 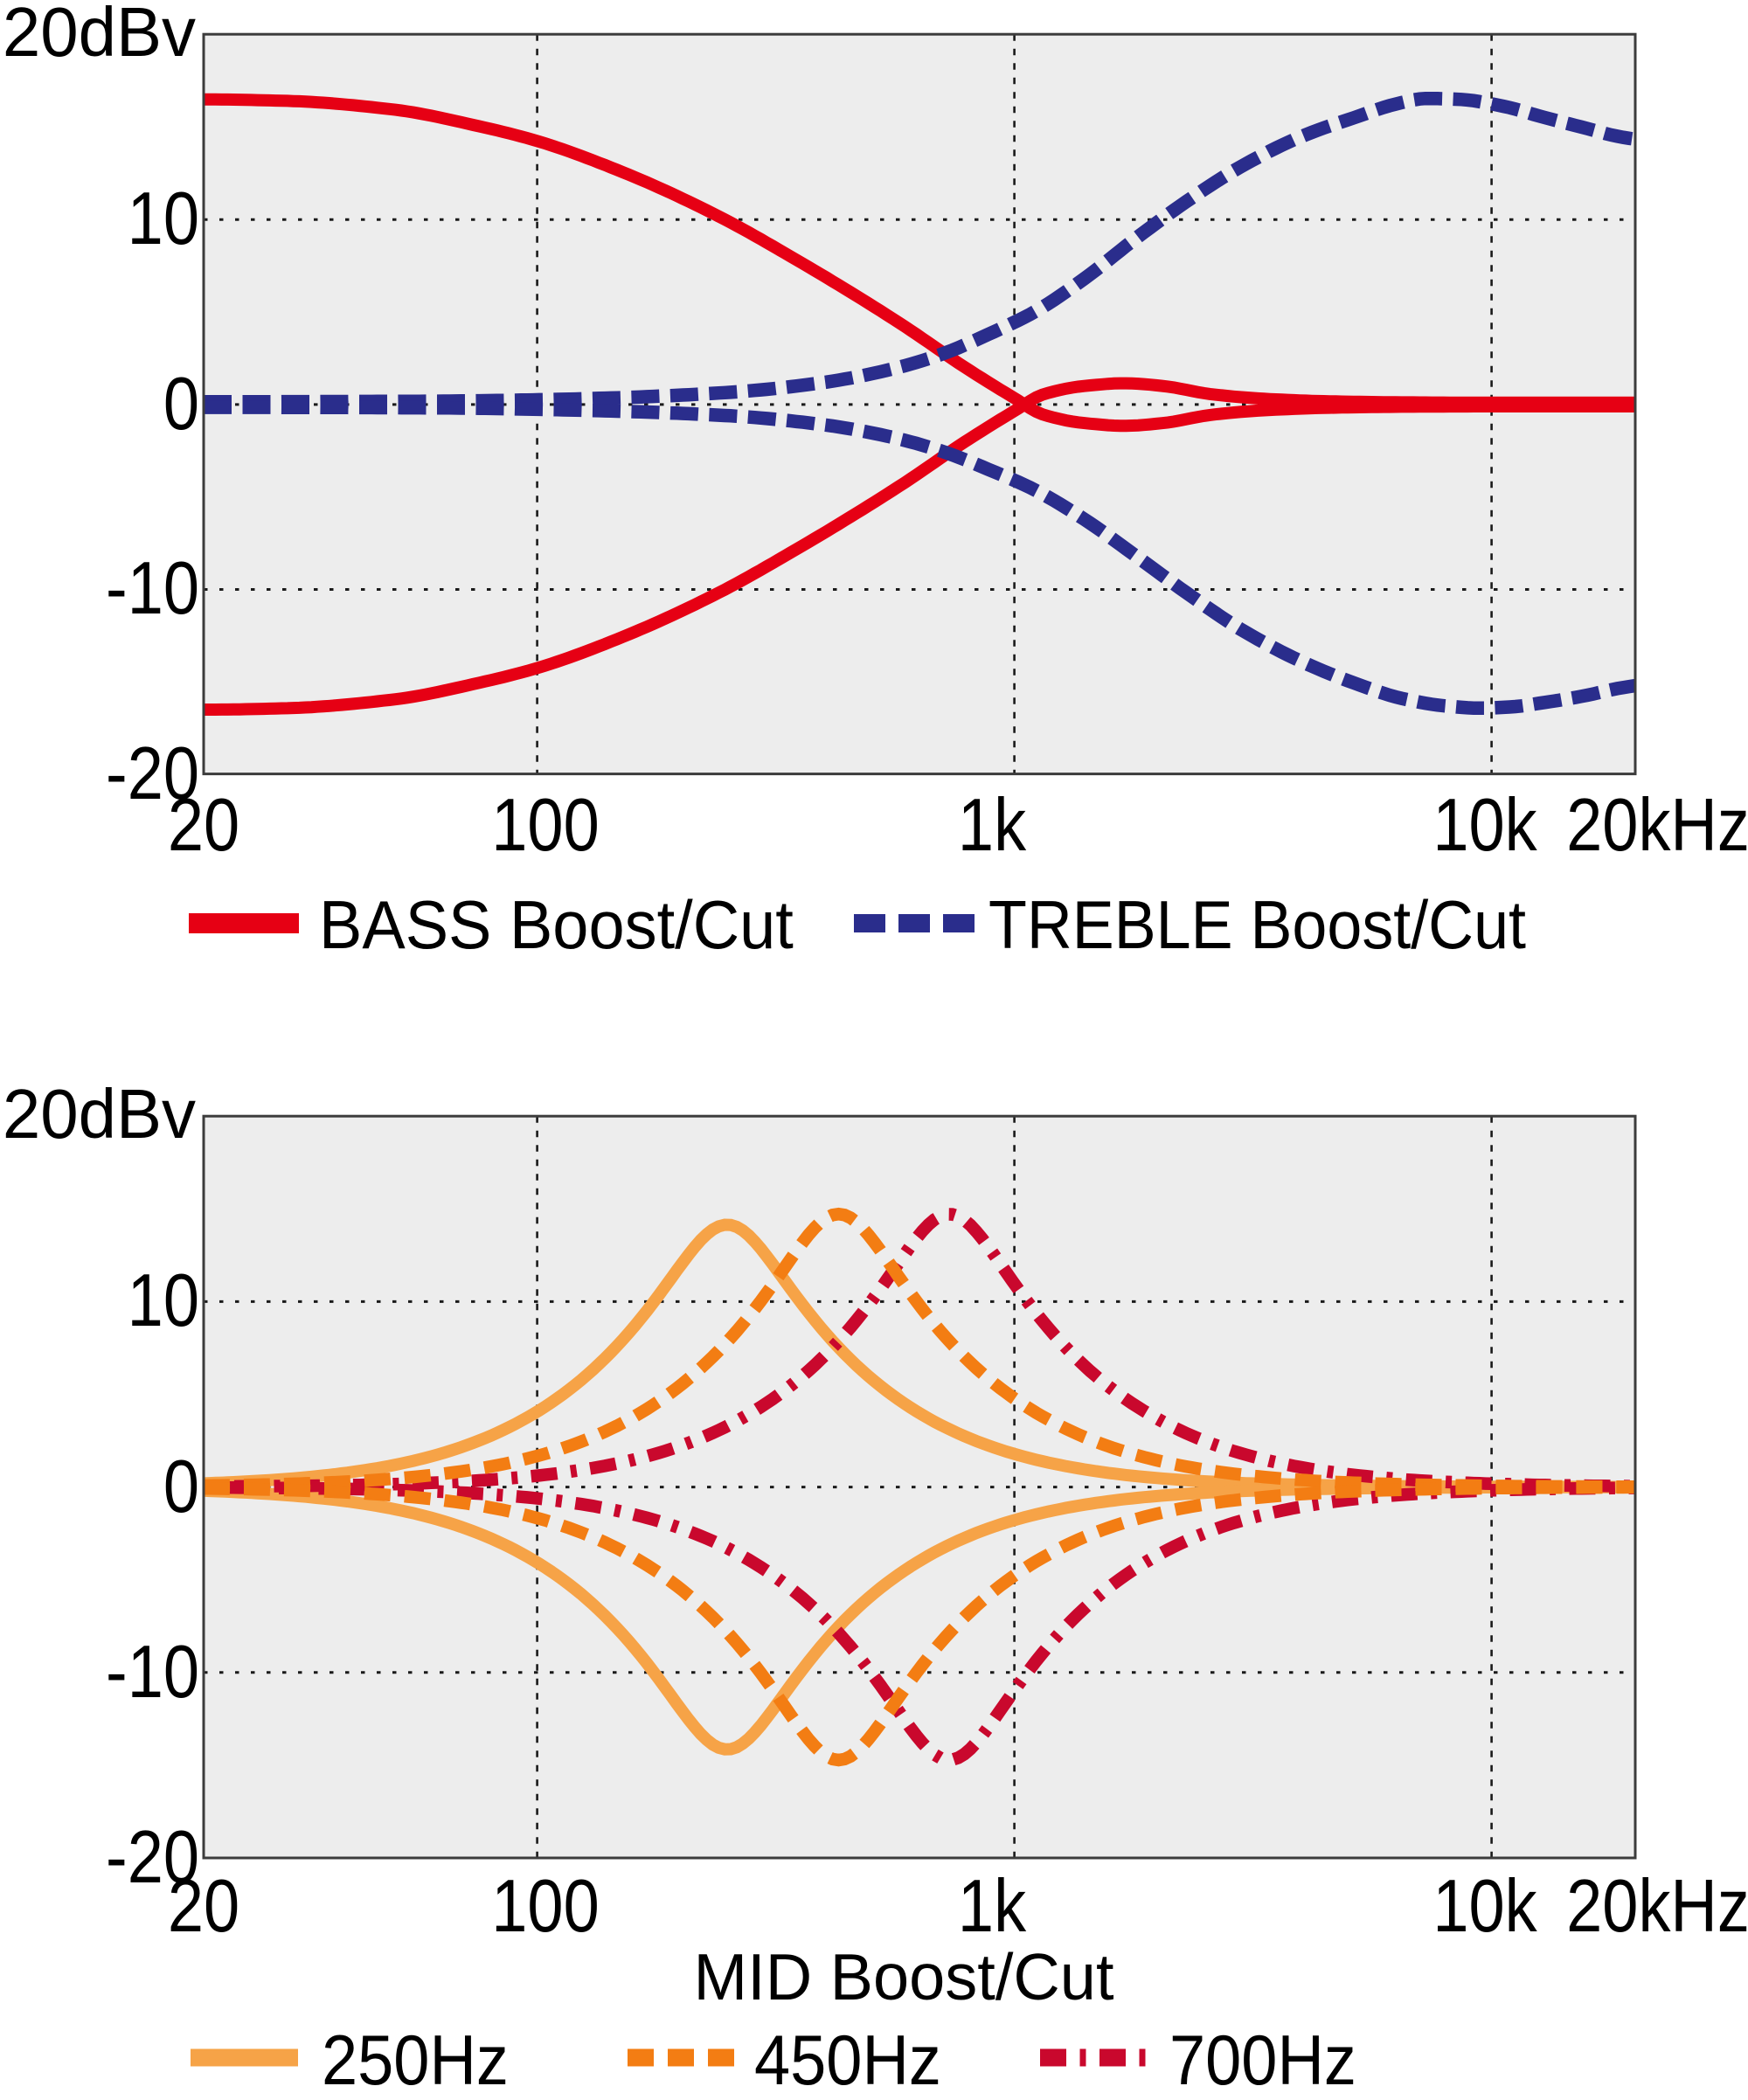 What do you see at coordinates (847, 2061) in the screenshot?
I see `svg-text: 450Hz` at bounding box center [847, 2061].